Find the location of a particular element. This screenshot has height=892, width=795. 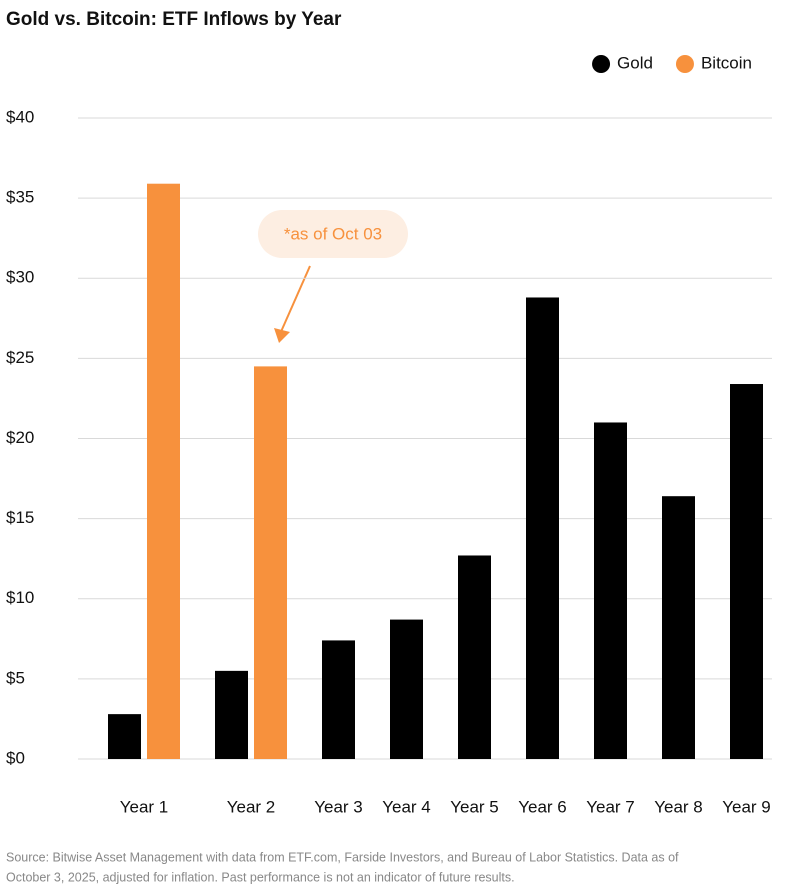

x-tick-label: Year 8 is located at coordinates (678, 806).